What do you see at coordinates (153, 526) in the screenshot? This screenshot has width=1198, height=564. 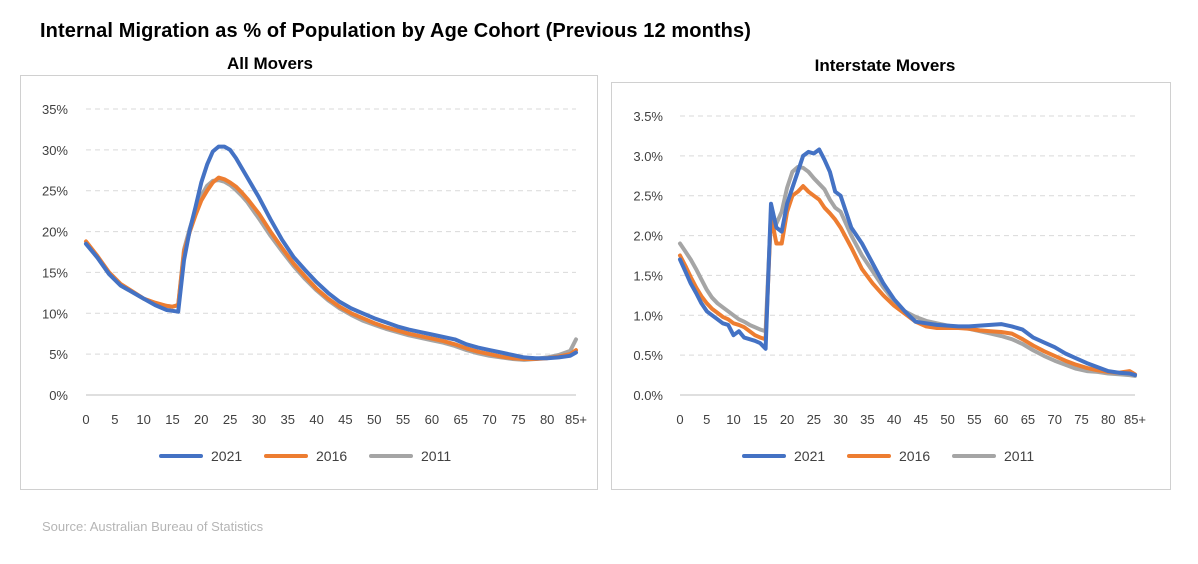 I see `source-note: Source: Australian Bureau of Statistics` at bounding box center [153, 526].